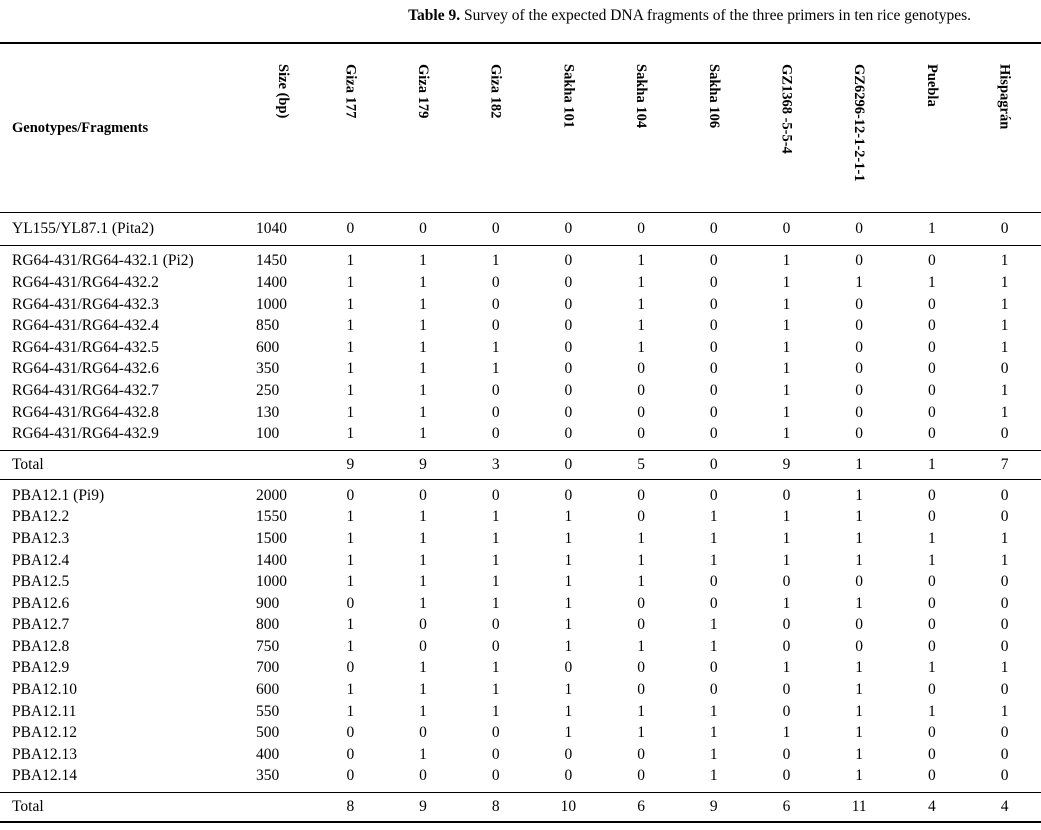 The width and height of the screenshot is (1041, 830). What do you see at coordinates (520, 561) in the screenshot?
I see `table-row: PBA12.4 1400 1 1 1 1 1 1 1 1 1 1` at bounding box center [520, 561].